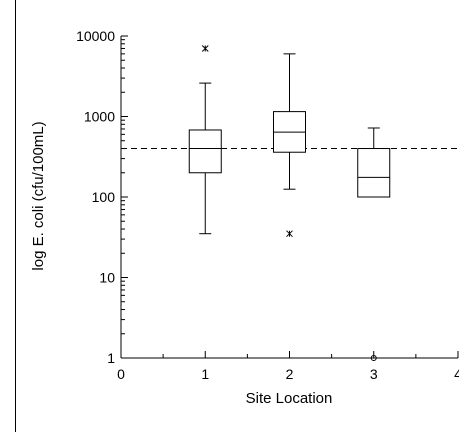 This screenshot has width=459, height=432. Describe the element at coordinates (373, 358) in the screenshot. I see `outlier-circle` at that location.